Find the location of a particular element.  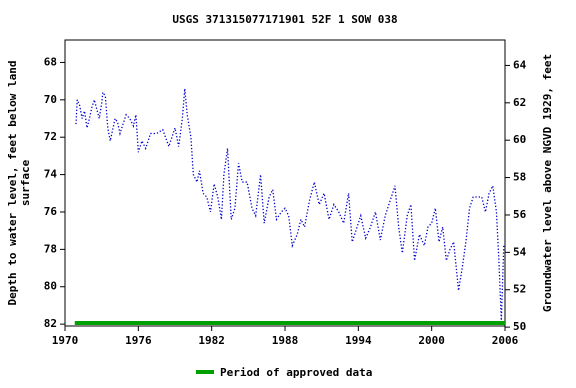

y-tick-label: 74 is located at coordinates (51, 174).